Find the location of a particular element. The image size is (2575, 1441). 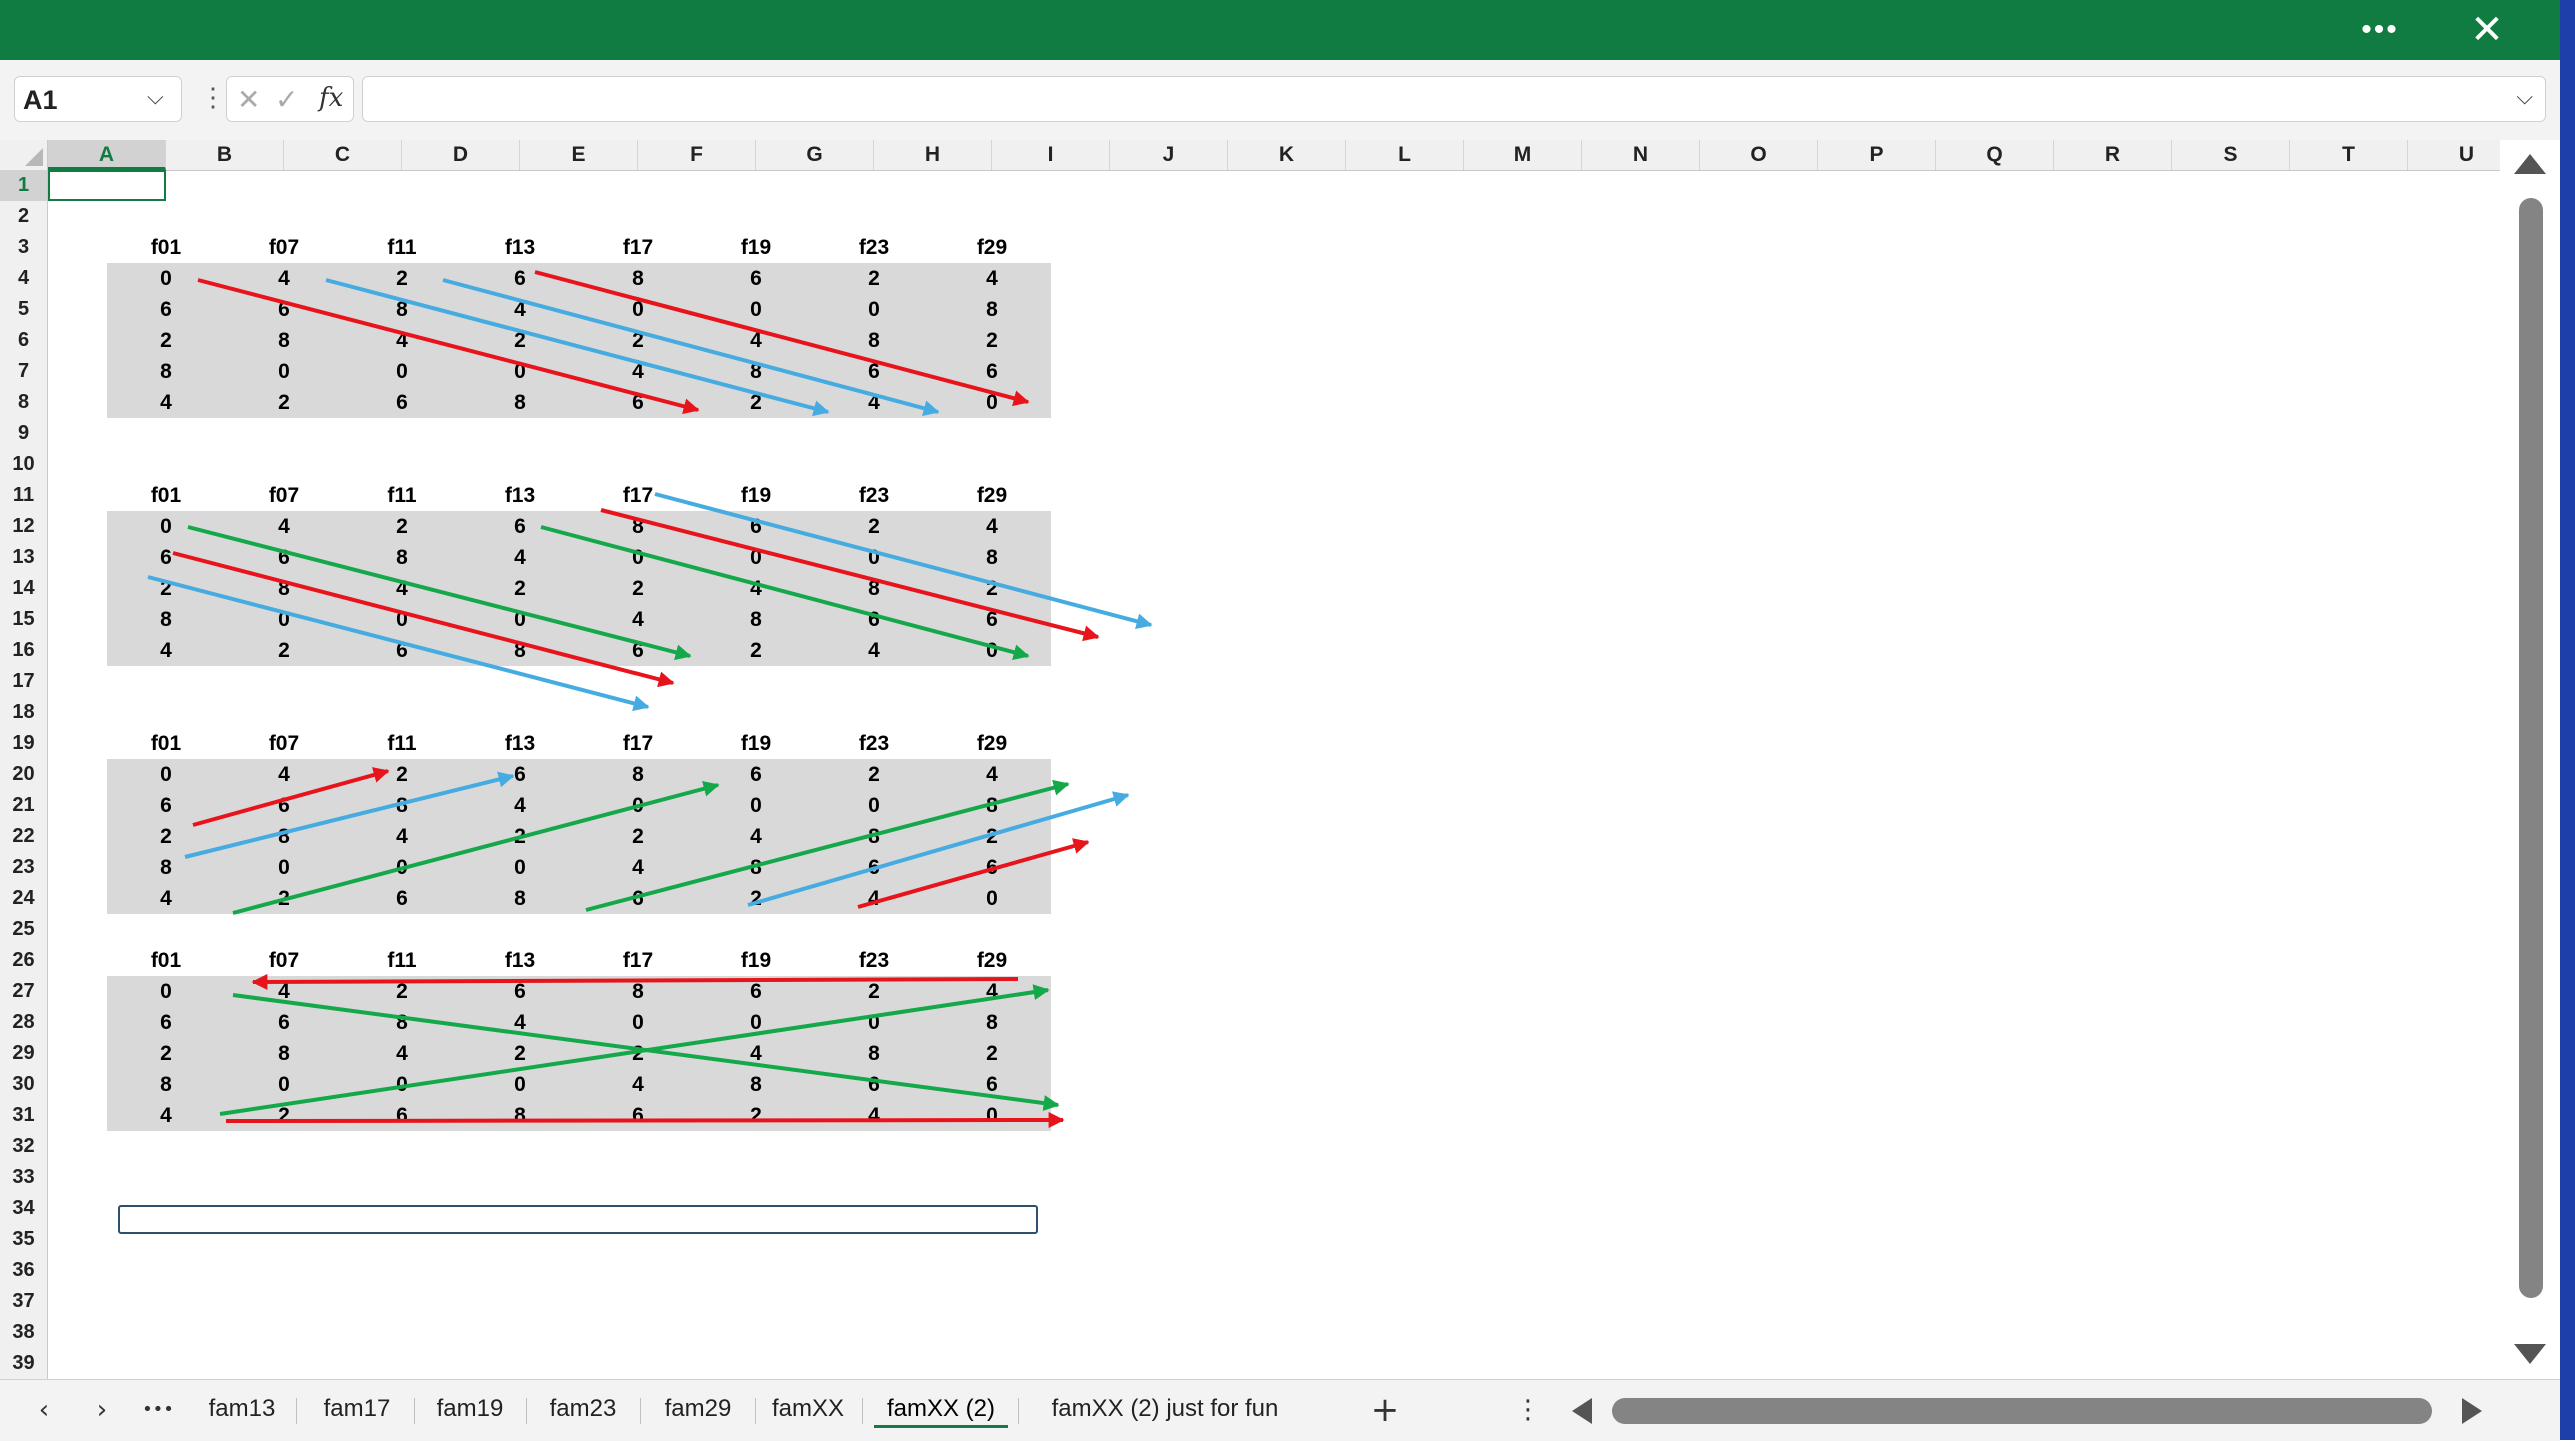

row-header-9: 9 is located at coordinates (23, 433).